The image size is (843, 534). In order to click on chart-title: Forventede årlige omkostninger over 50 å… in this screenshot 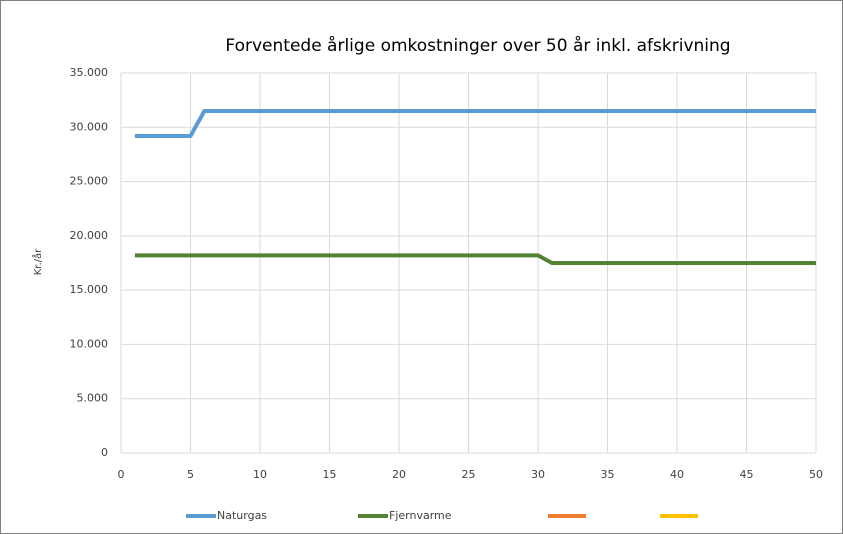, I will do `click(477, 45)`.